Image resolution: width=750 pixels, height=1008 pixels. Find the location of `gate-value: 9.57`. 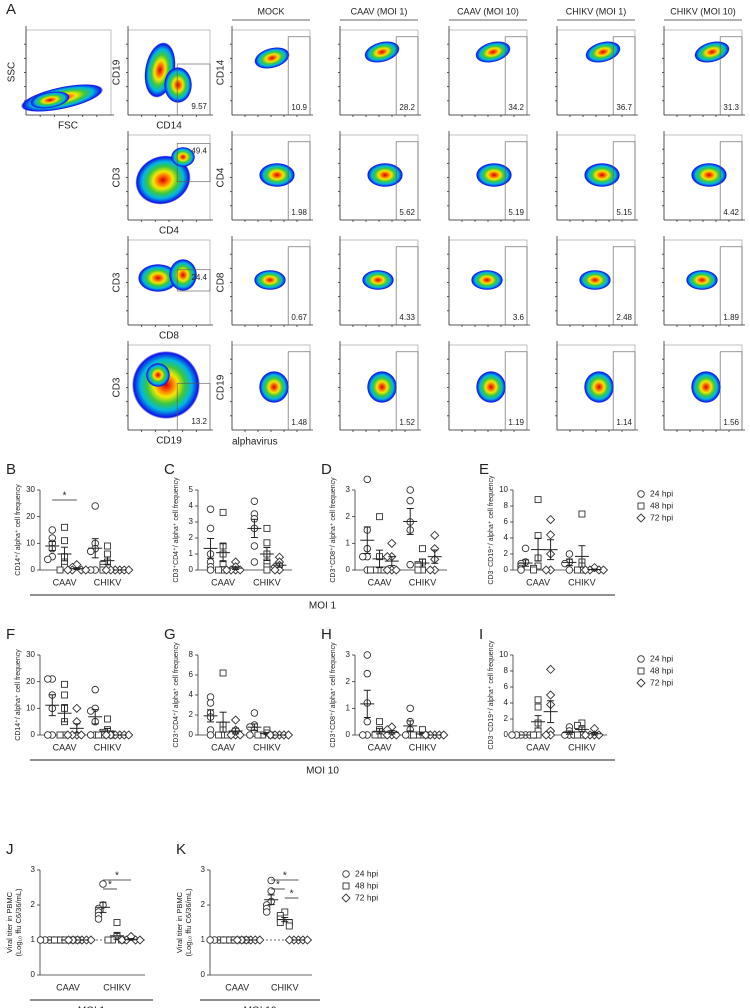

gate-value: 9.57 is located at coordinates (199, 106).